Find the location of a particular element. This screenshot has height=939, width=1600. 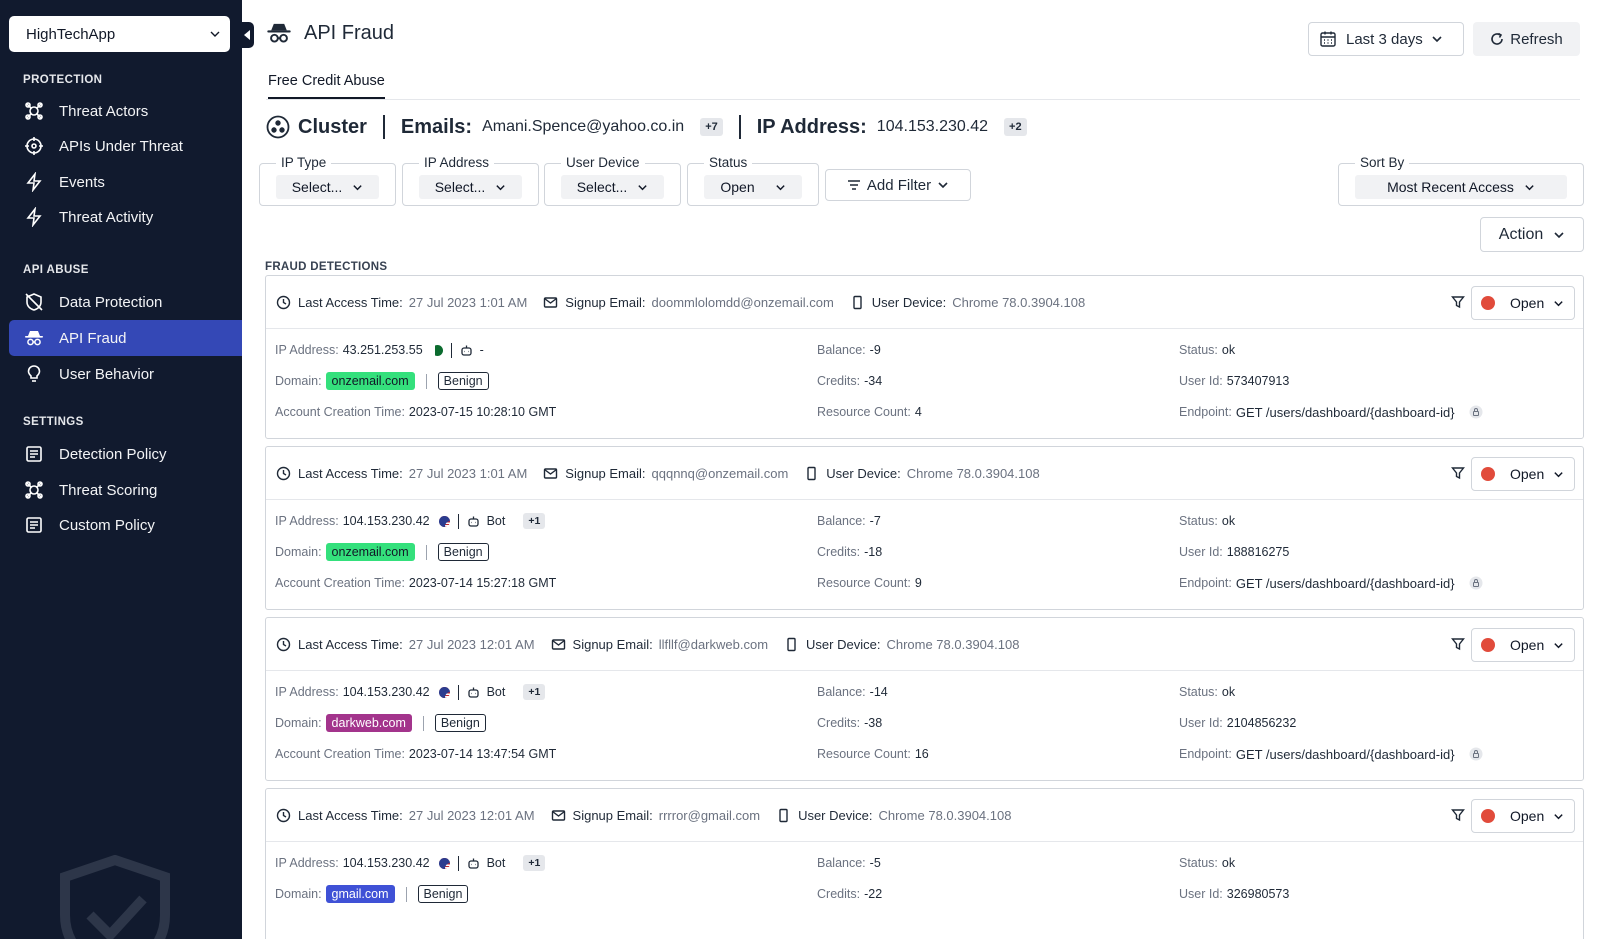

sidebar-item-events: Events is located at coordinates (125, 182).